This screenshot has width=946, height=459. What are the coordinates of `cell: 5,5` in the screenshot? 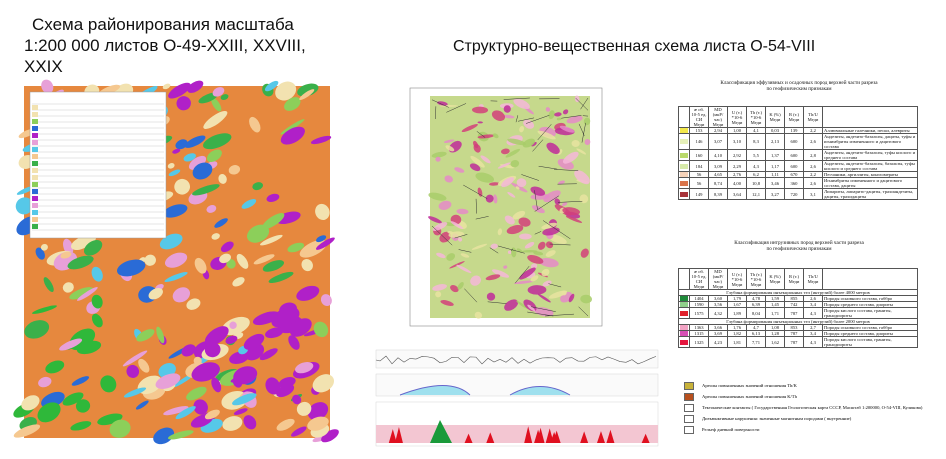 It's located at (756, 155).